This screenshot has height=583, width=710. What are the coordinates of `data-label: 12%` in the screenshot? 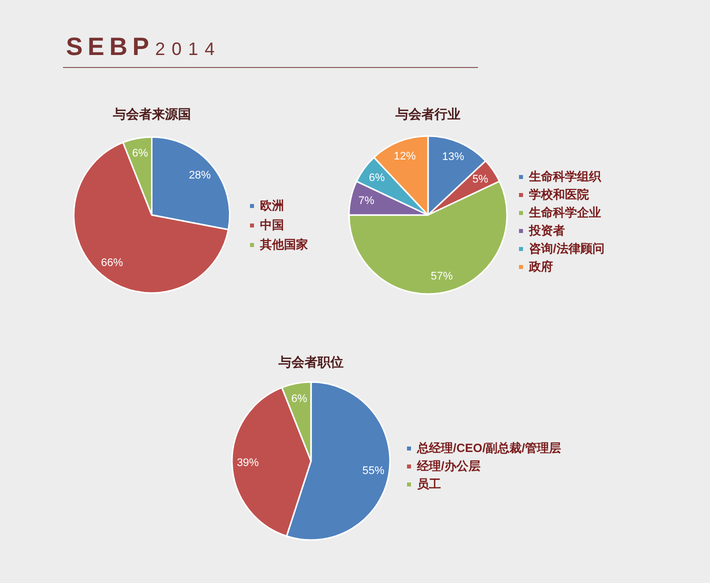 It's located at (405, 156).